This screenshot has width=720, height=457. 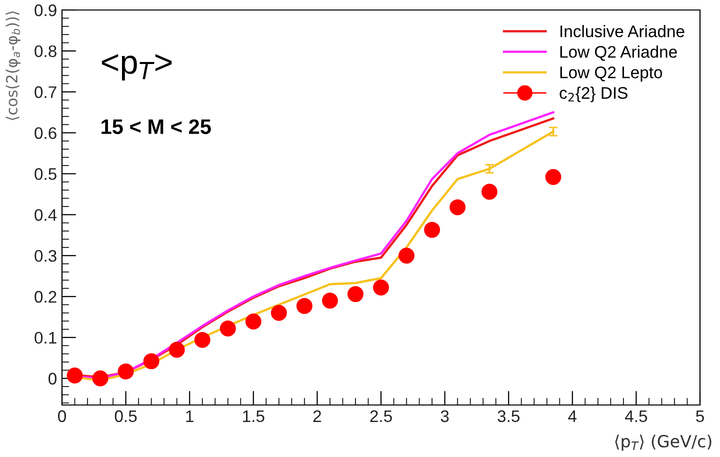 I want to click on y-axis-title: ⟨cos(2(φ$_{a}$-φ$_{b}$))⟩, so click(x=13, y=65).